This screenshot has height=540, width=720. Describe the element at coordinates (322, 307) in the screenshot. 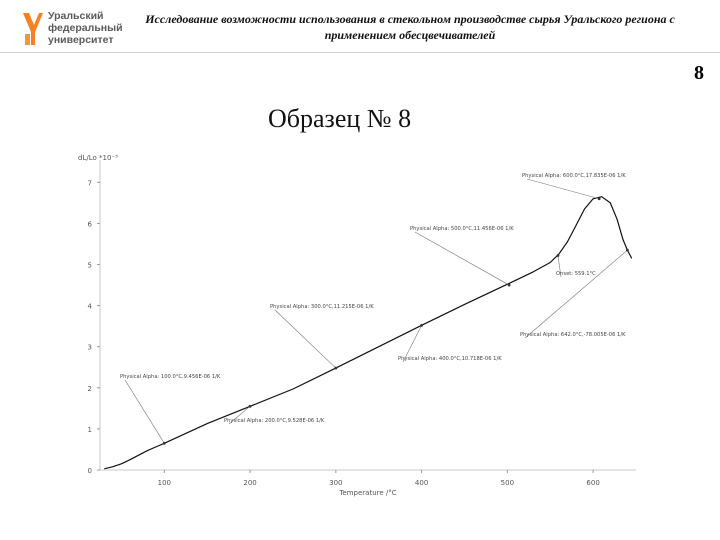

I see `annotation-label: Physical Alpha: 300.0°C,11.215E-06 1/K` at that location.